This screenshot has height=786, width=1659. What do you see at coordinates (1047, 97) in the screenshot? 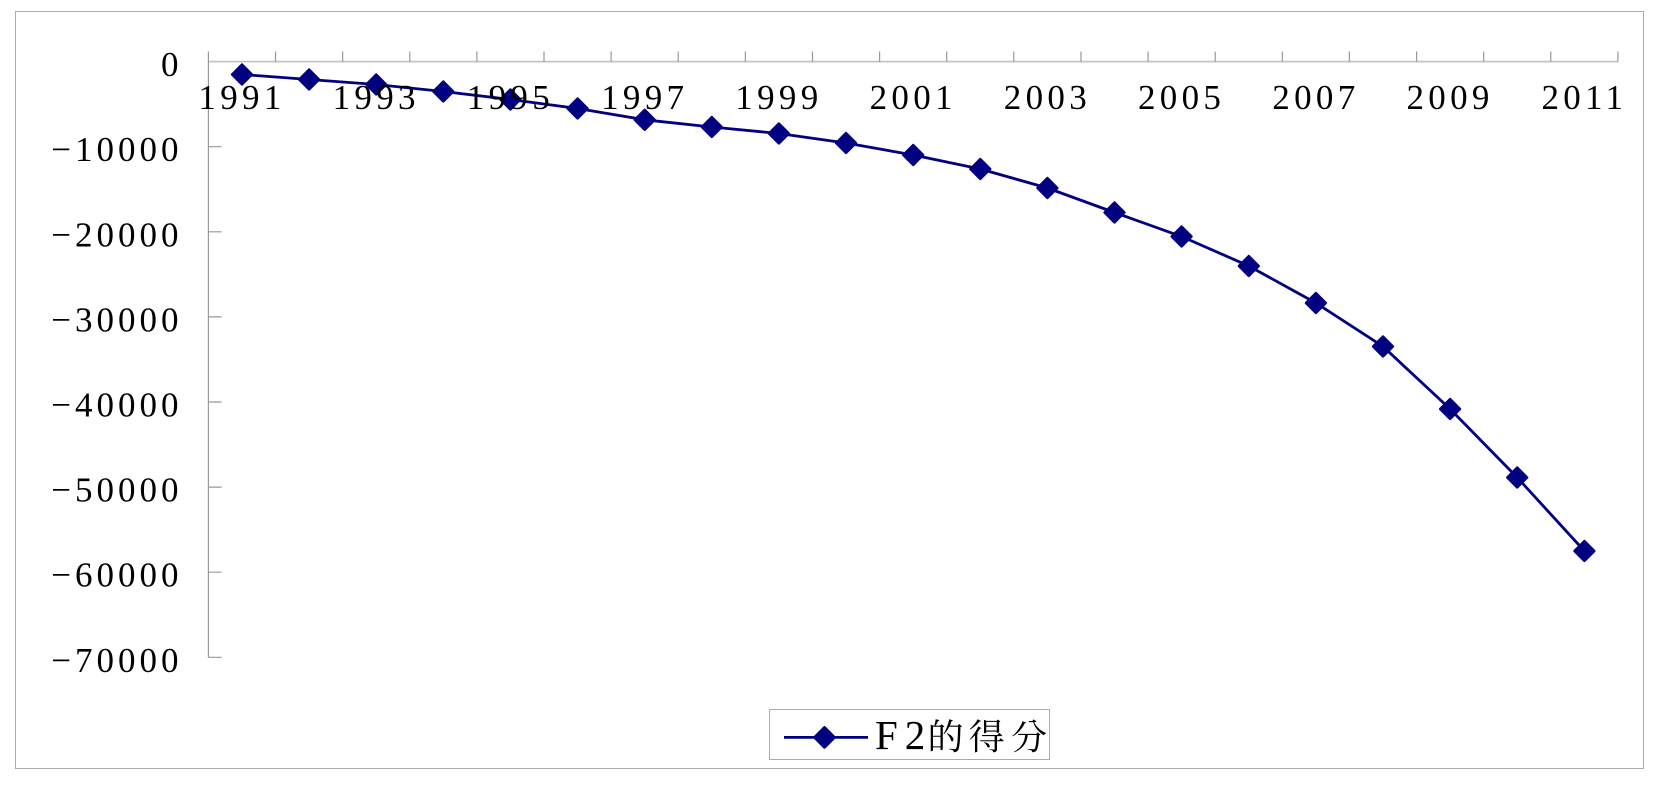
I see `svg-text: 2003` at bounding box center [1047, 97].